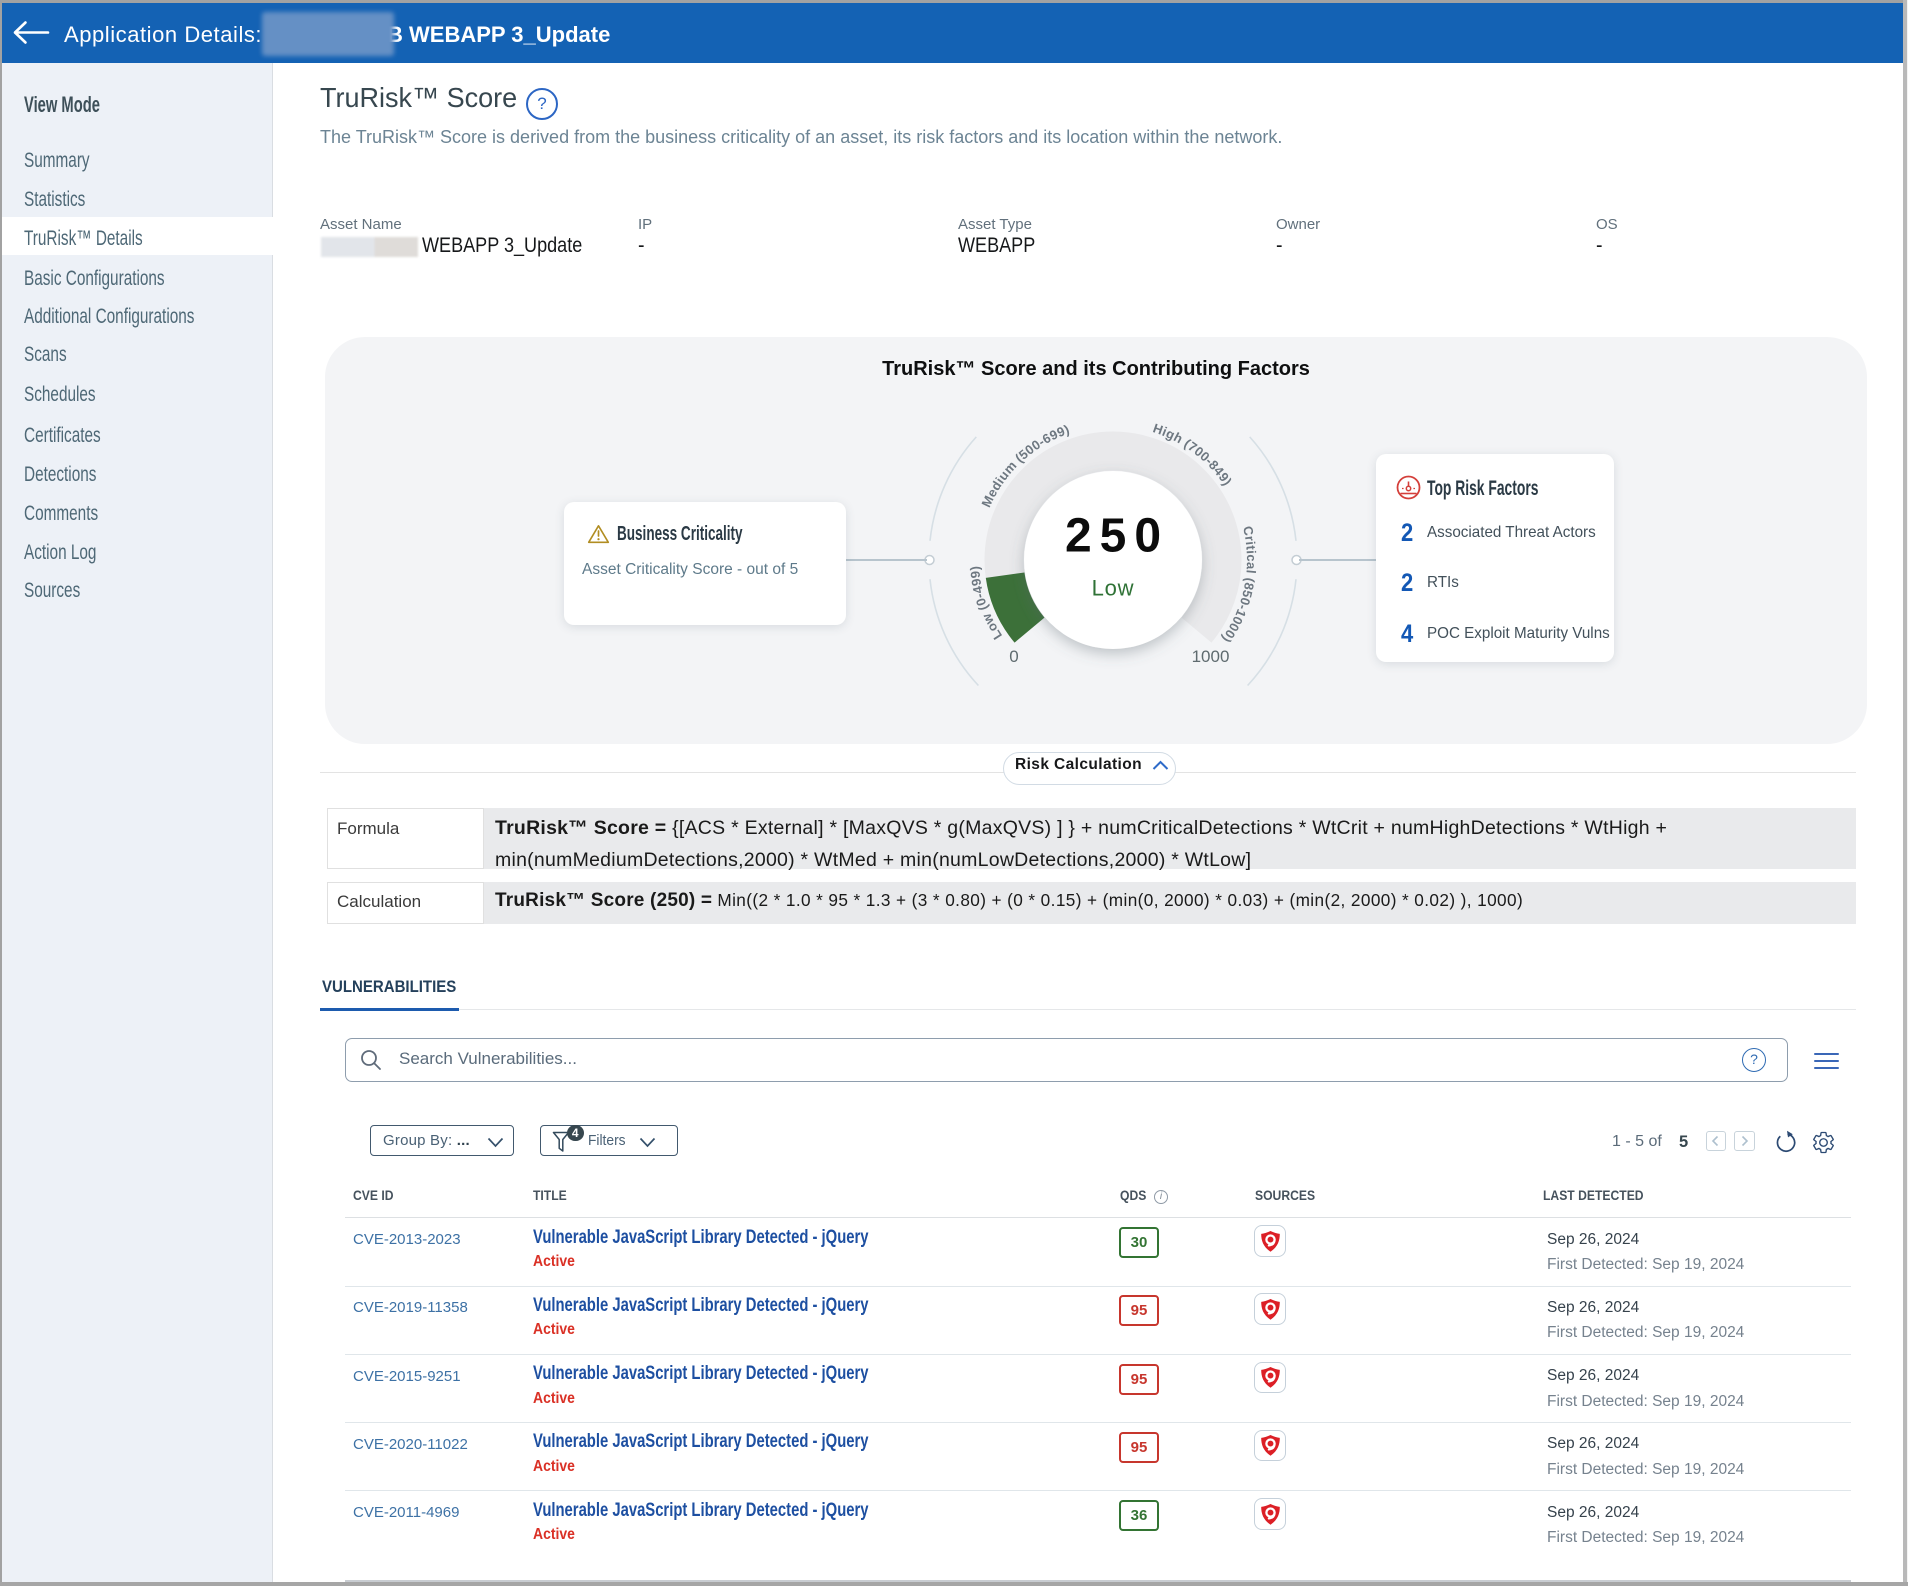 The height and width of the screenshot is (1586, 1908). What do you see at coordinates (1211, 656) in the screenshot?
I see `svg-text: 1000` at bounding box center [1211, 656].